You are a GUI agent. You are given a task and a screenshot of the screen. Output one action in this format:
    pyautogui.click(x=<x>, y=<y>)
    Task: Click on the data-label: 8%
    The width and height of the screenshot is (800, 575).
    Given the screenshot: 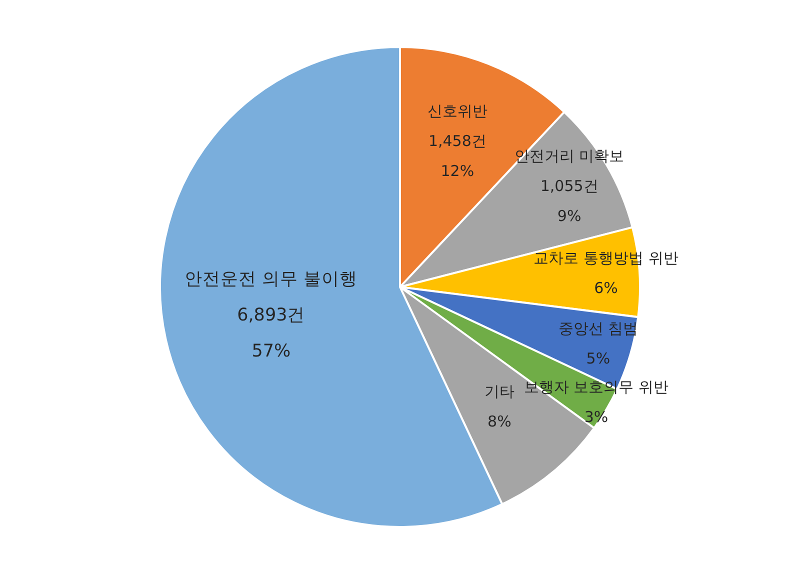 What is the action you would take?
    pyautogui.click(x=500, y=421)
    